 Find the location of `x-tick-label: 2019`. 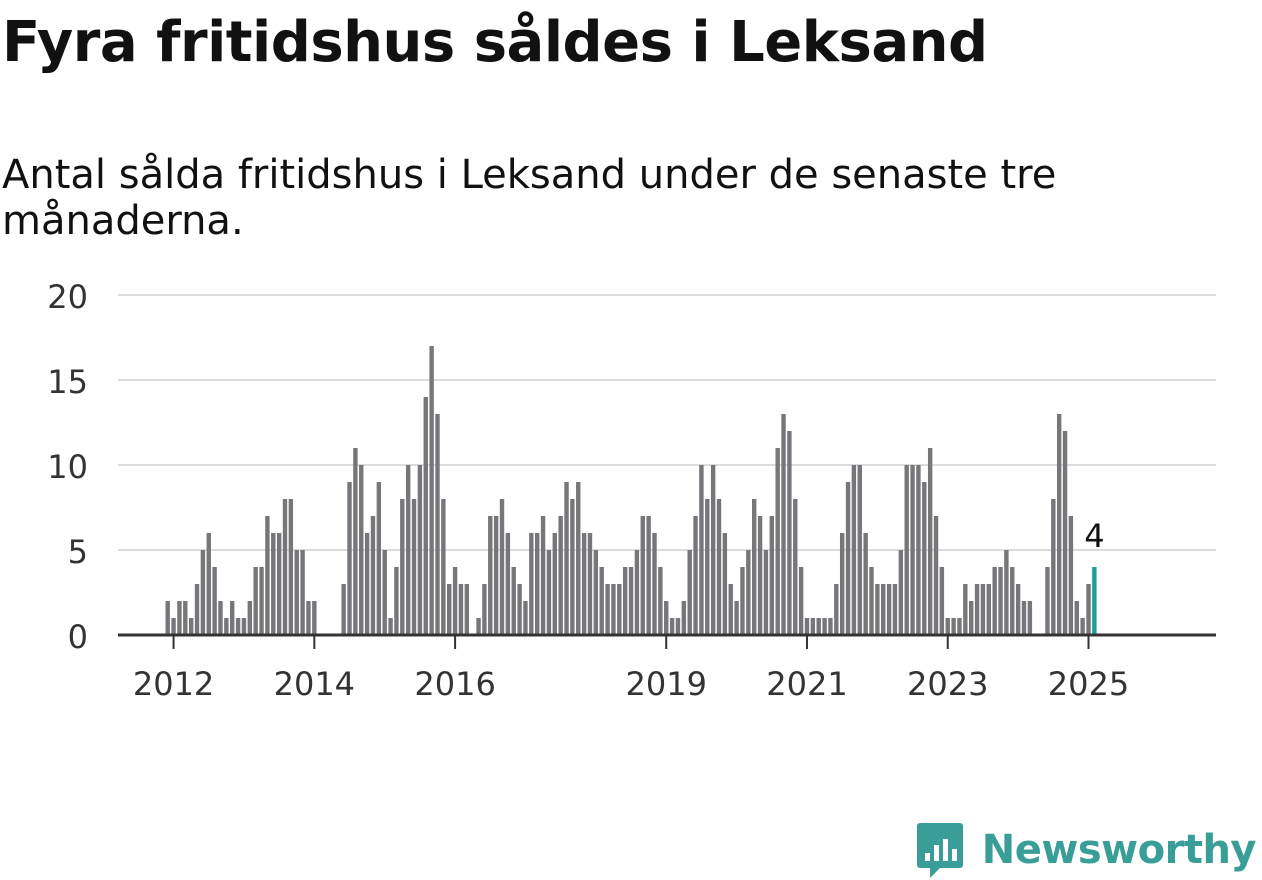

x-tick-label: 2019 is located at coordinates (666, 684).